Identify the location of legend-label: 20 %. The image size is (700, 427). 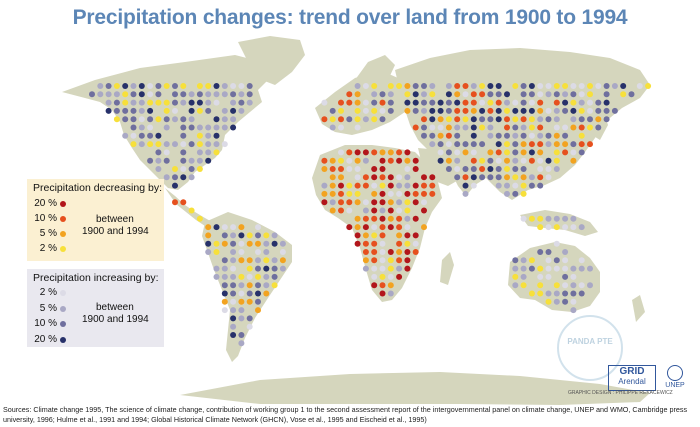
(45, 339).